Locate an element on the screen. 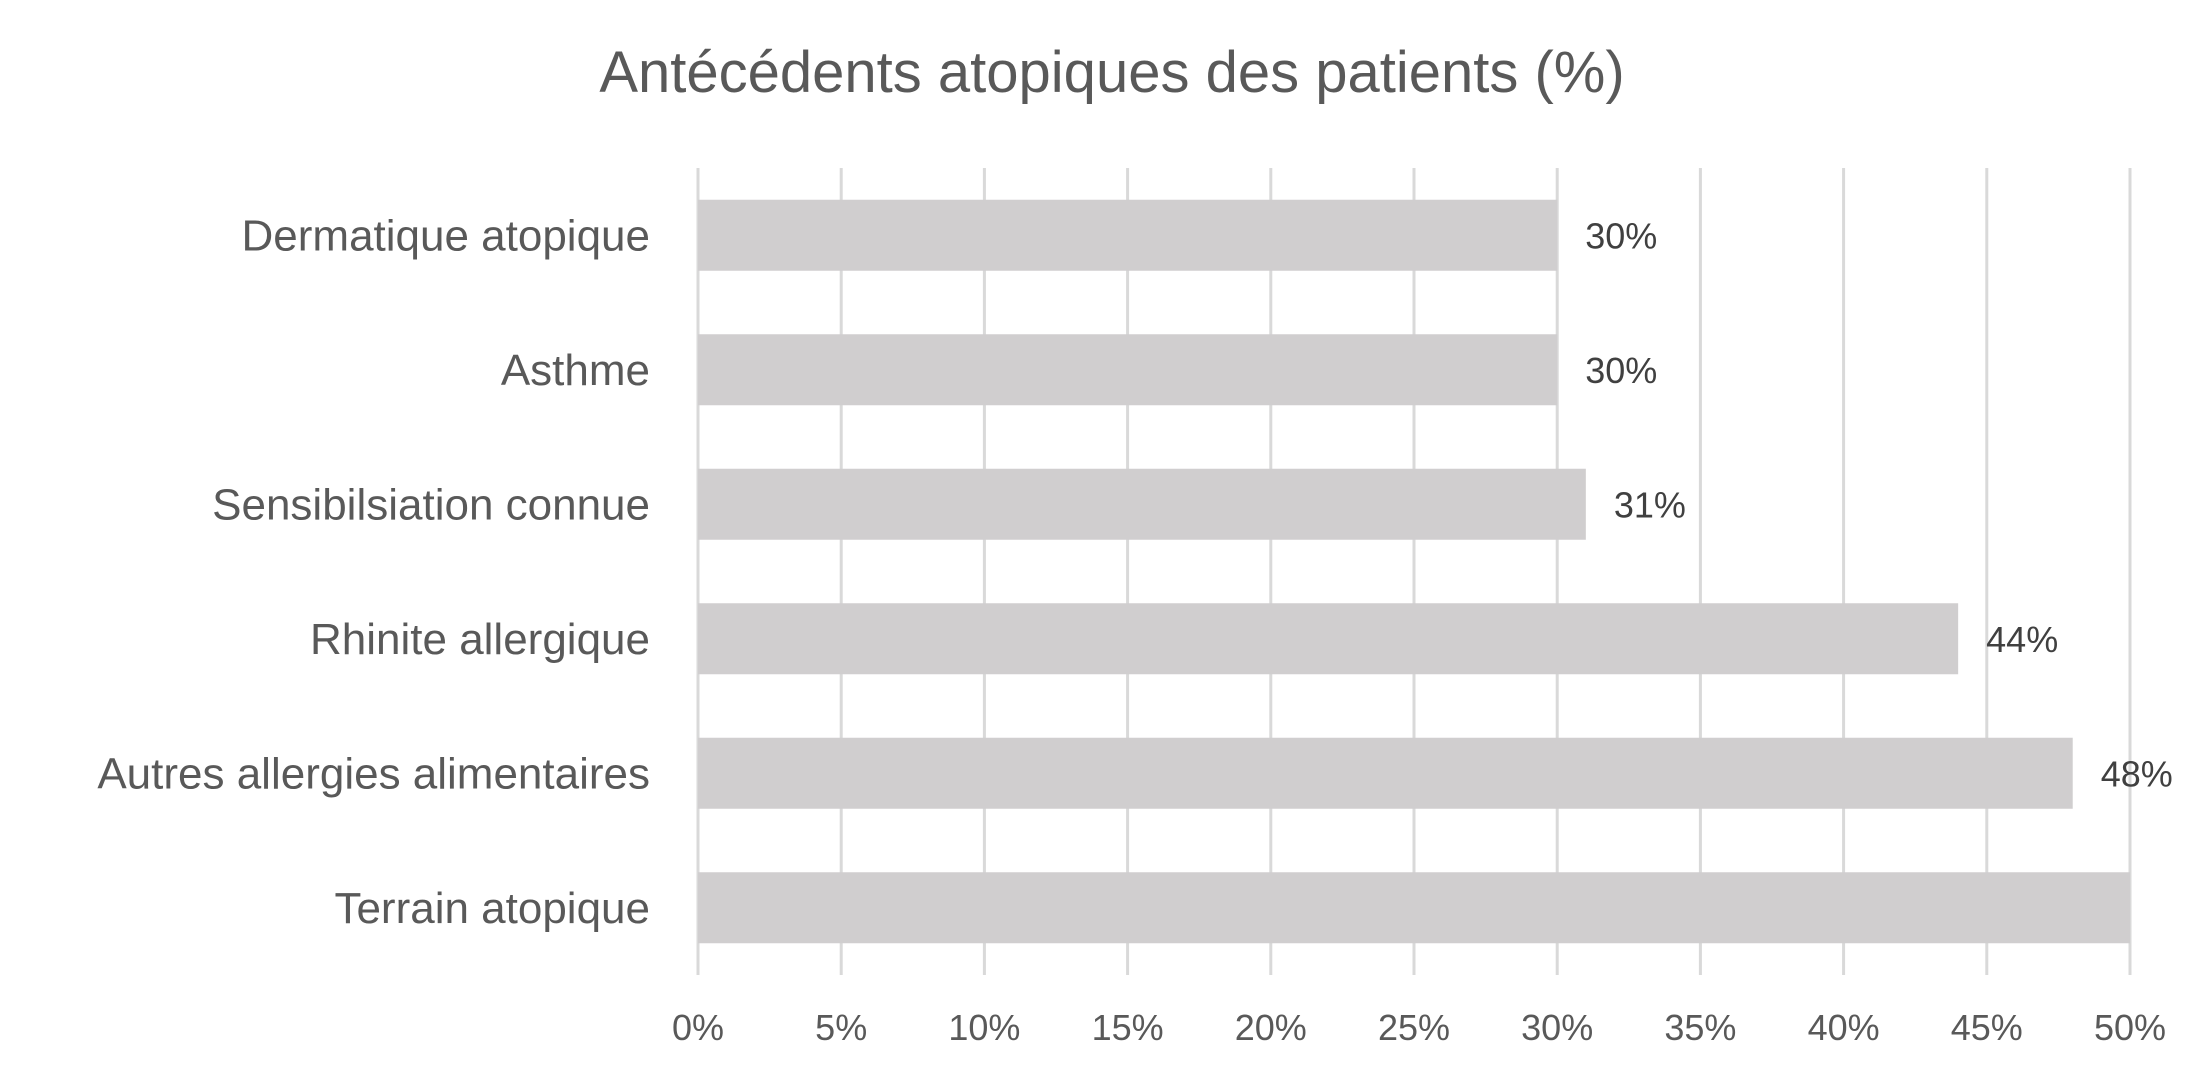 The height and width of the screenshot is (1077, 2209). x-tick-label: 5% is located at coordinates (841, 1027).